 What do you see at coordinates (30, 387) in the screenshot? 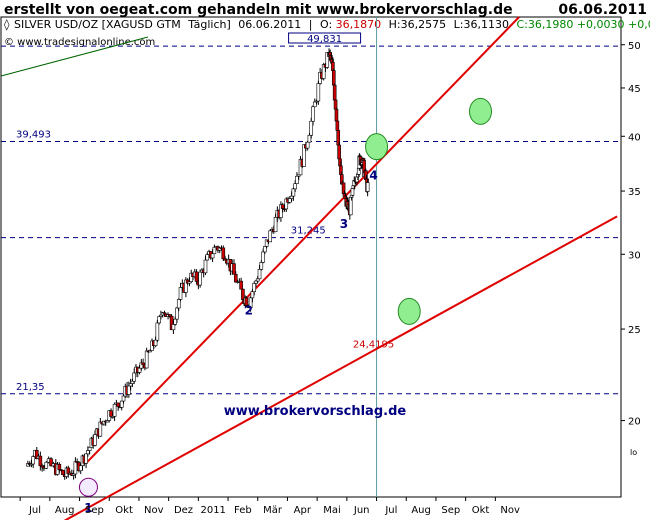
I see `level-label-3: 21,35` at bounding box center [30, 387].